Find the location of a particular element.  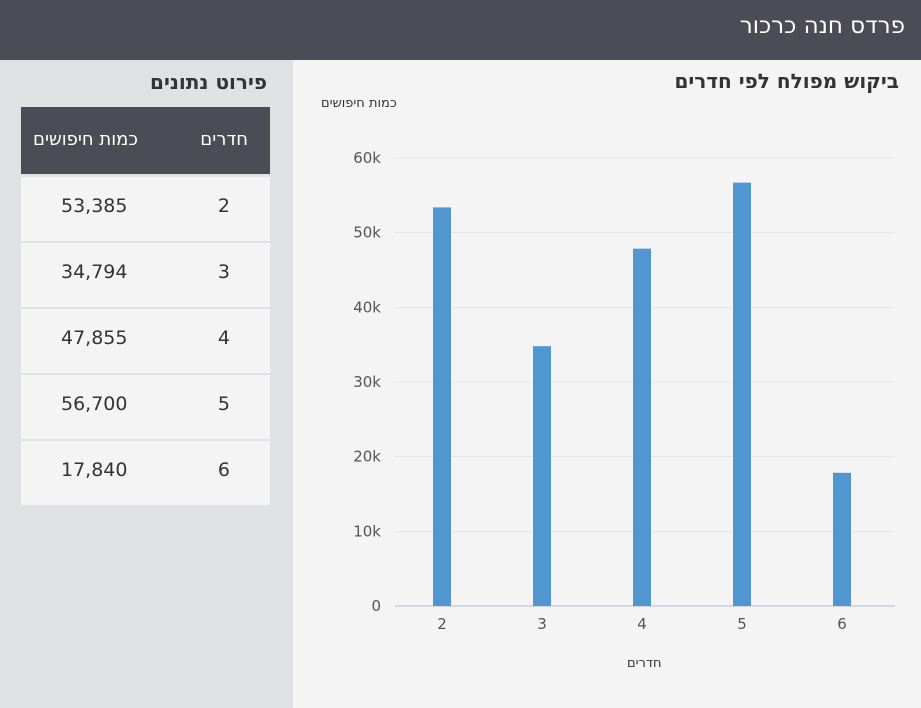

y-axis-label: כמות חיפושים is located at coordinates (359, 103).